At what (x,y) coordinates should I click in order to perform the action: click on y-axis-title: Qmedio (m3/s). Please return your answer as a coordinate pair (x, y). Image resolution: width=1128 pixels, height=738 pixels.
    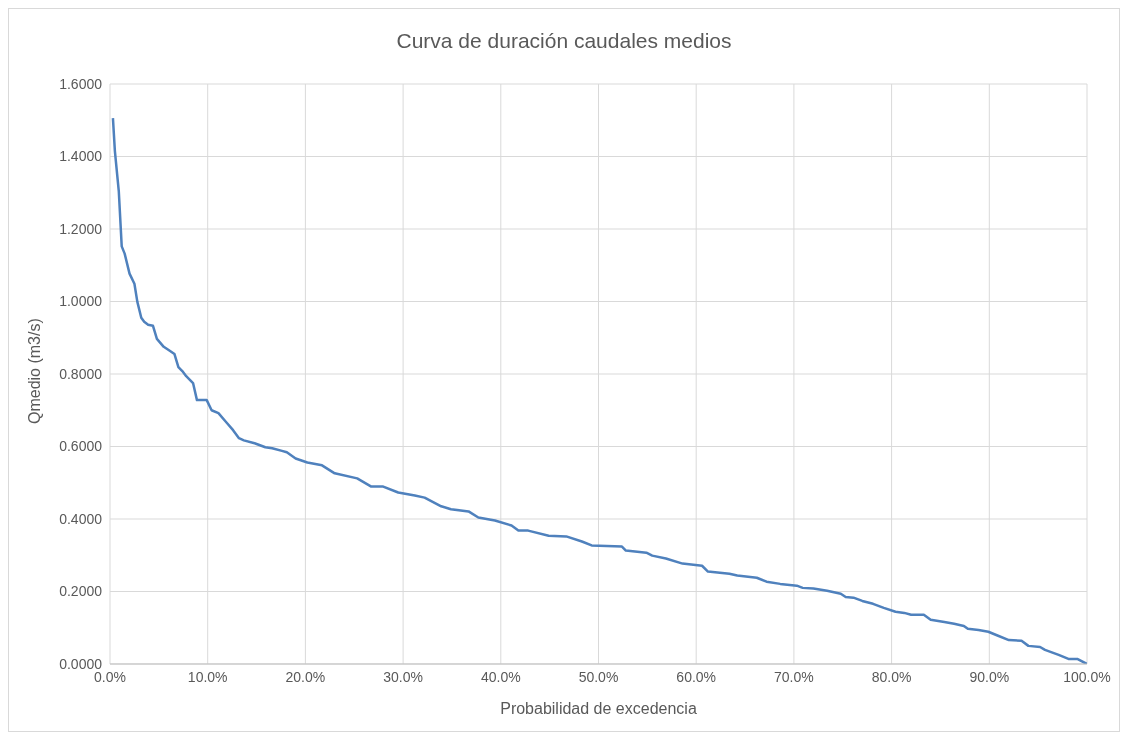
    Looking at the image, I should click on (34, 371).